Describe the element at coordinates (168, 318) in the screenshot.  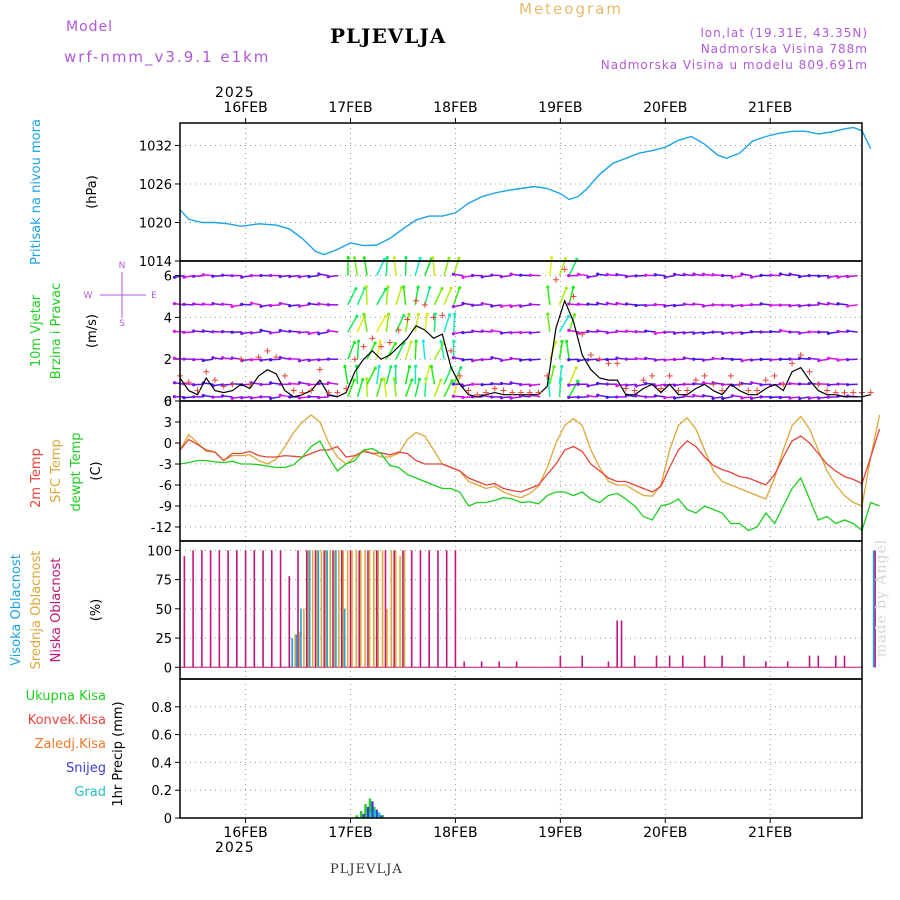
I see `y-tick-label: 4` at that location.